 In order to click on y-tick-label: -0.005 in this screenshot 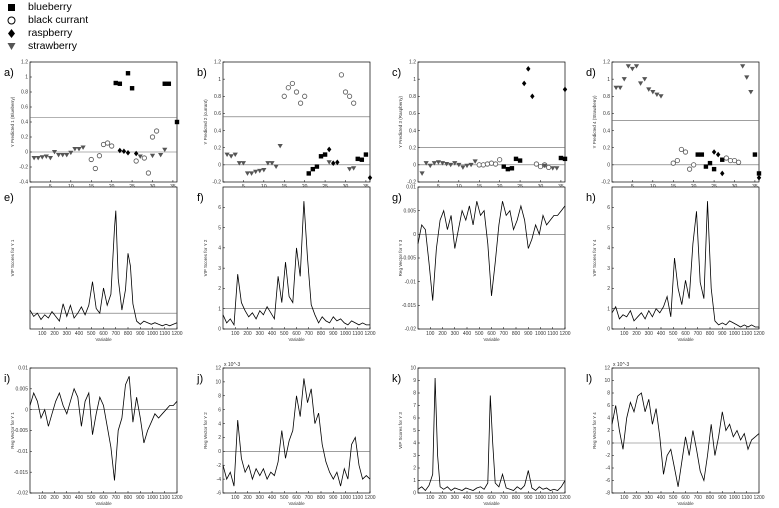, I will do `click(21, 431)`.